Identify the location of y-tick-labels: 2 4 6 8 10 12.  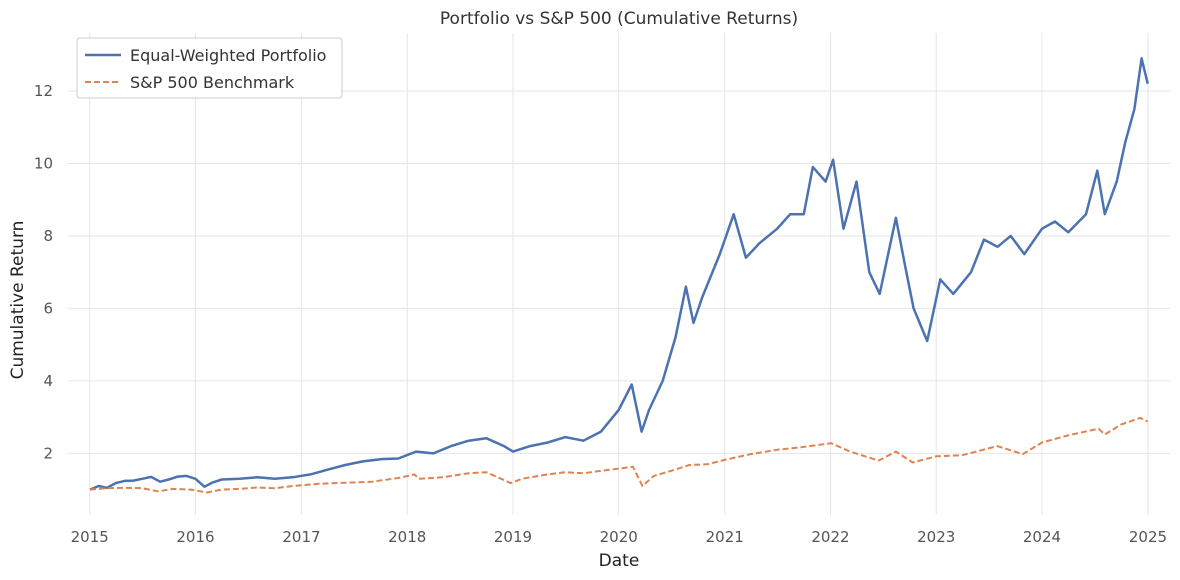
(43, 272).